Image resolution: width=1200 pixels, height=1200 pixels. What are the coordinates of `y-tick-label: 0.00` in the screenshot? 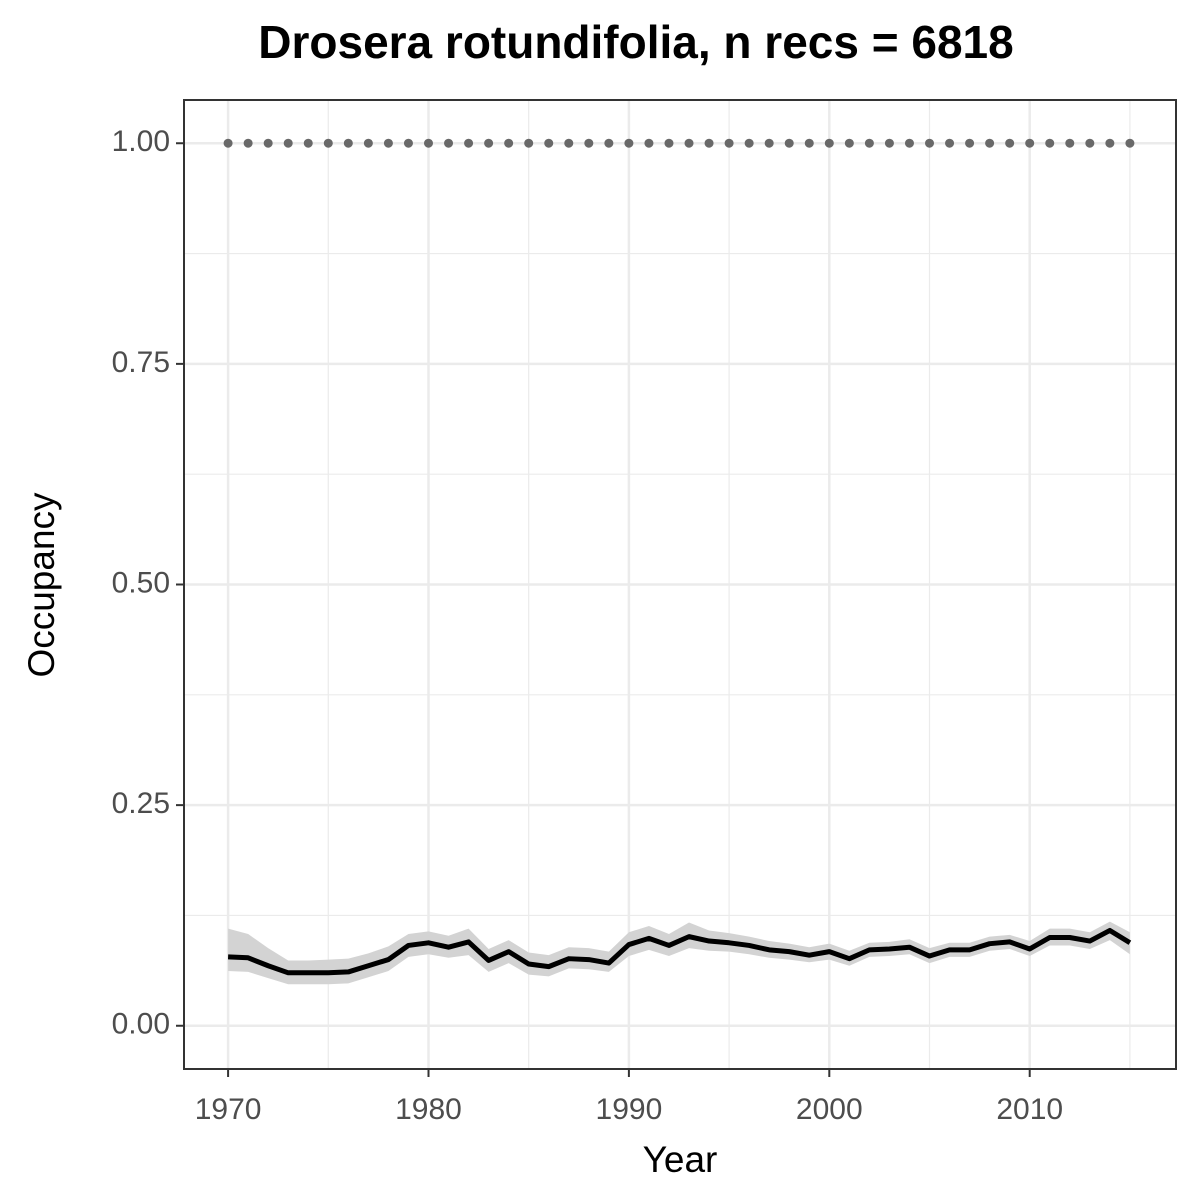 It's located at (141, 1024).